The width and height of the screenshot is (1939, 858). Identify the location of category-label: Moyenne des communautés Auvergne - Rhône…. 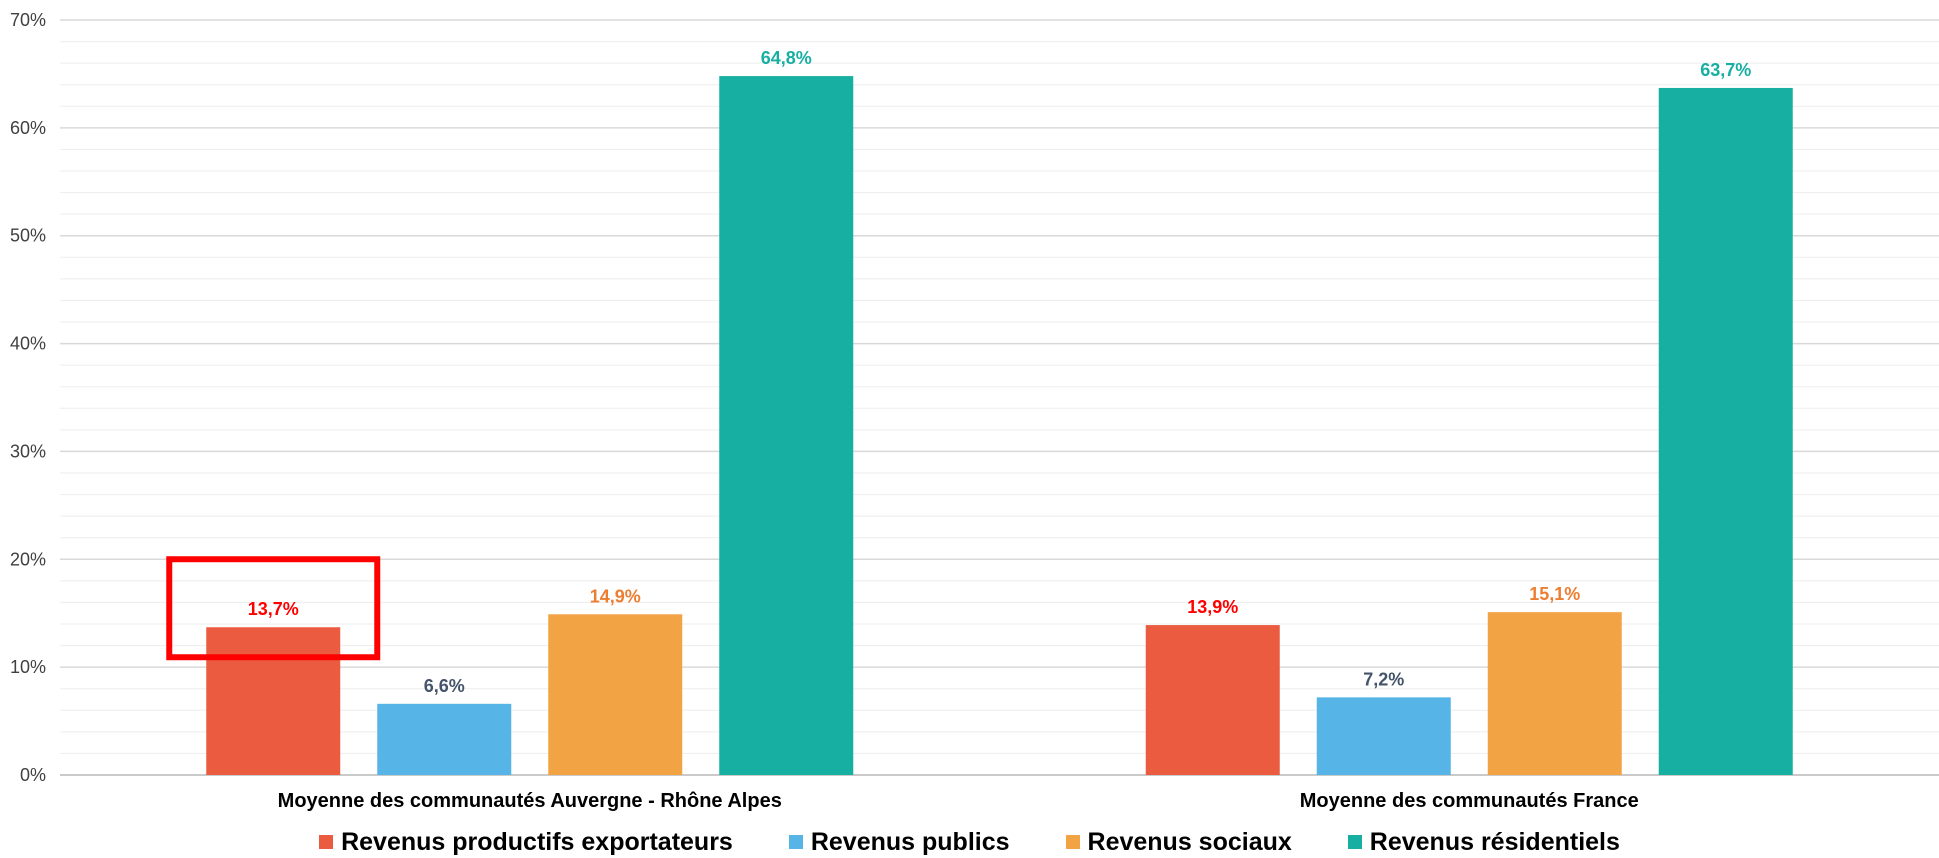
(530, 801).